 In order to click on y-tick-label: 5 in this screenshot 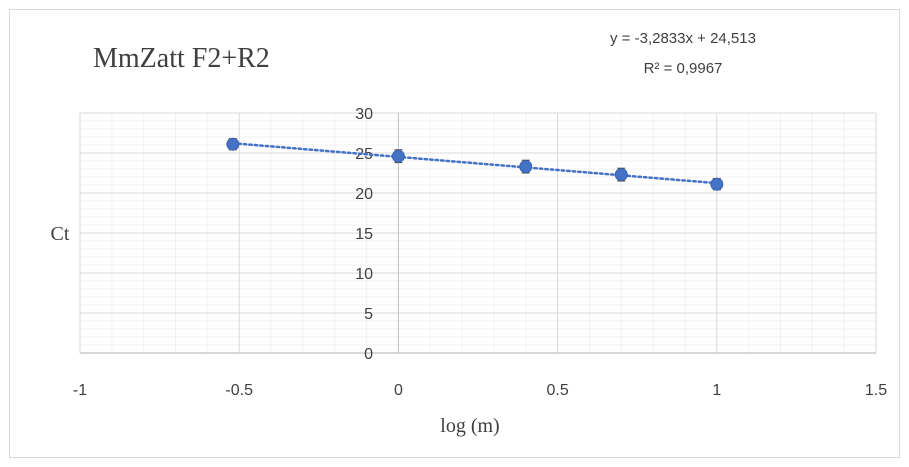, I will do `click(368, 314)`.